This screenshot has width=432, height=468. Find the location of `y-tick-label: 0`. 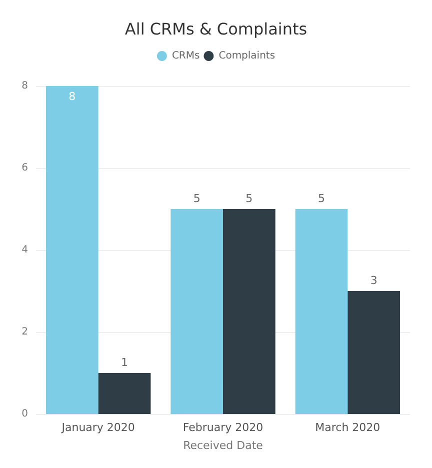

y-tick-label: 0 is located at coordinates (25, 414).